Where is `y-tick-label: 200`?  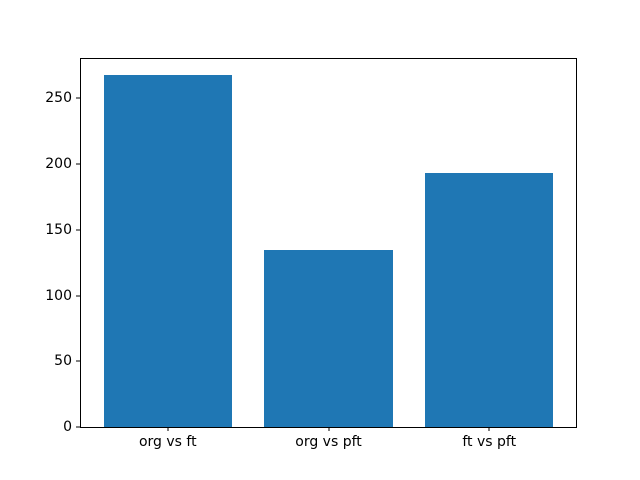
y-tick-label: 200 is located at coordinates (58, 164).